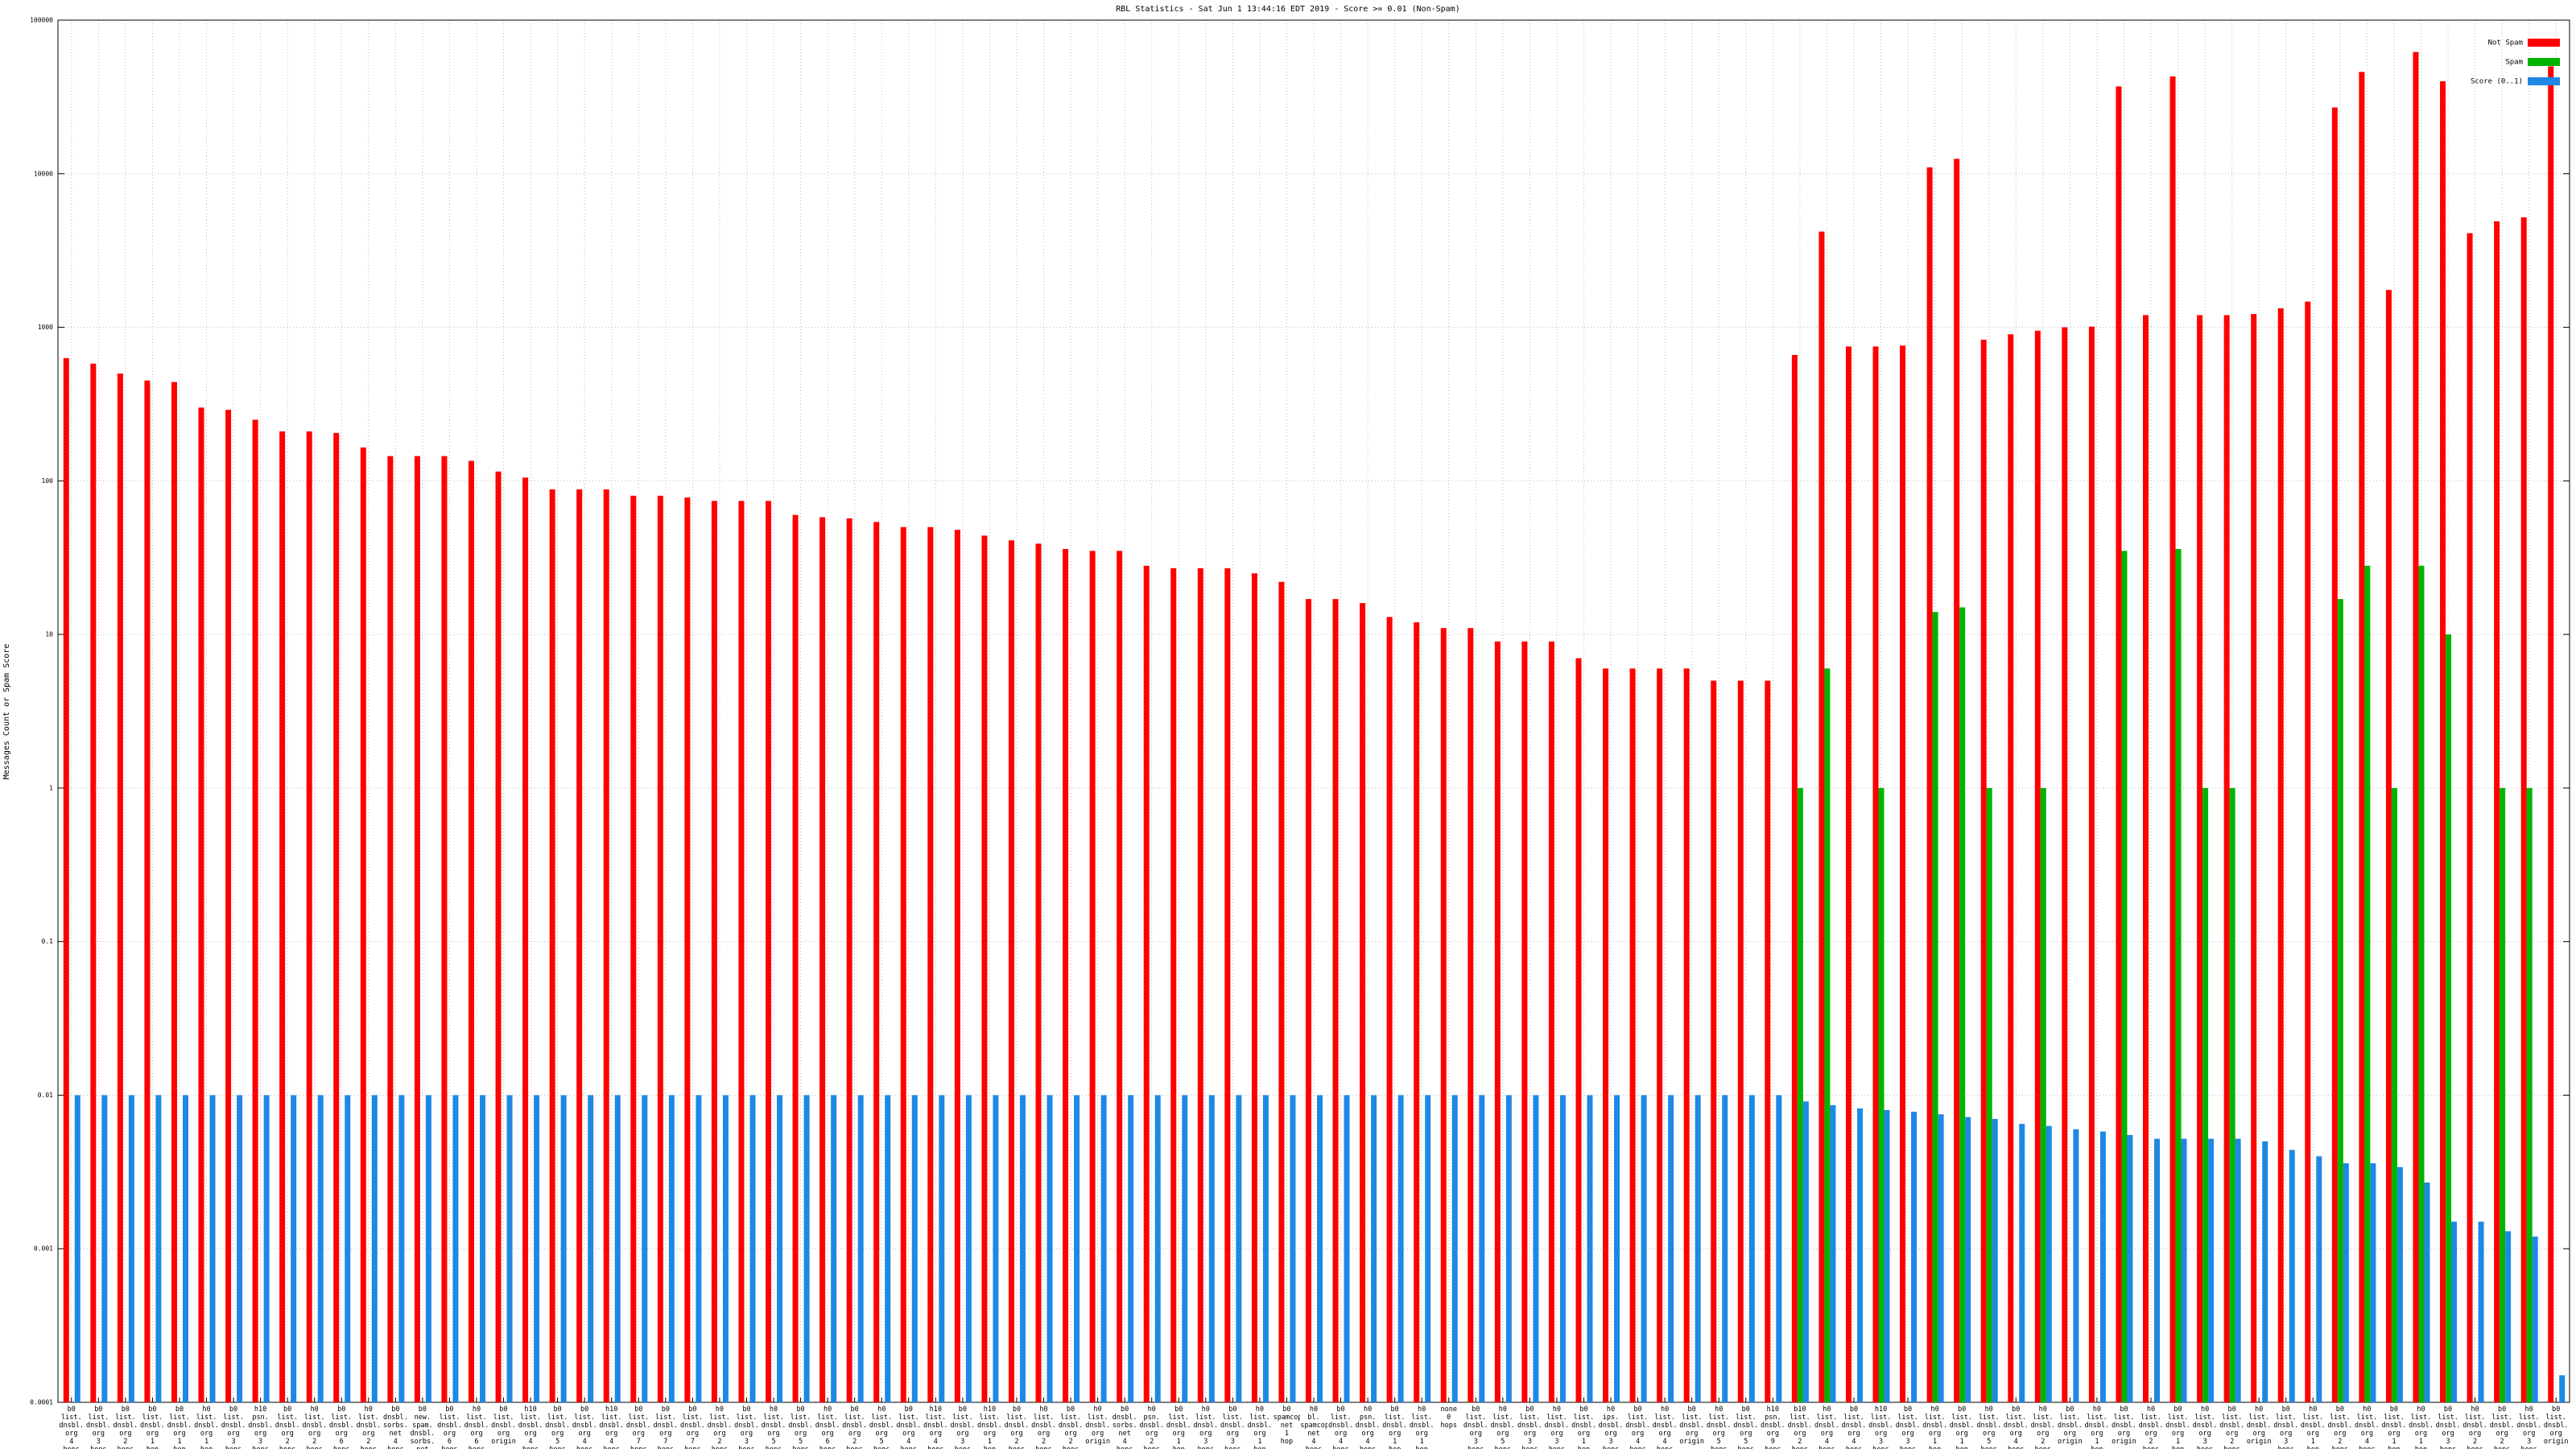 The image size is (2576, 1449). What do you see at coordinates (1368, 1427) in the screenshot?
I see `x-tick-label: h0 psn. dnsbl. org 4 hops` at bounding box center [1368, 1427].